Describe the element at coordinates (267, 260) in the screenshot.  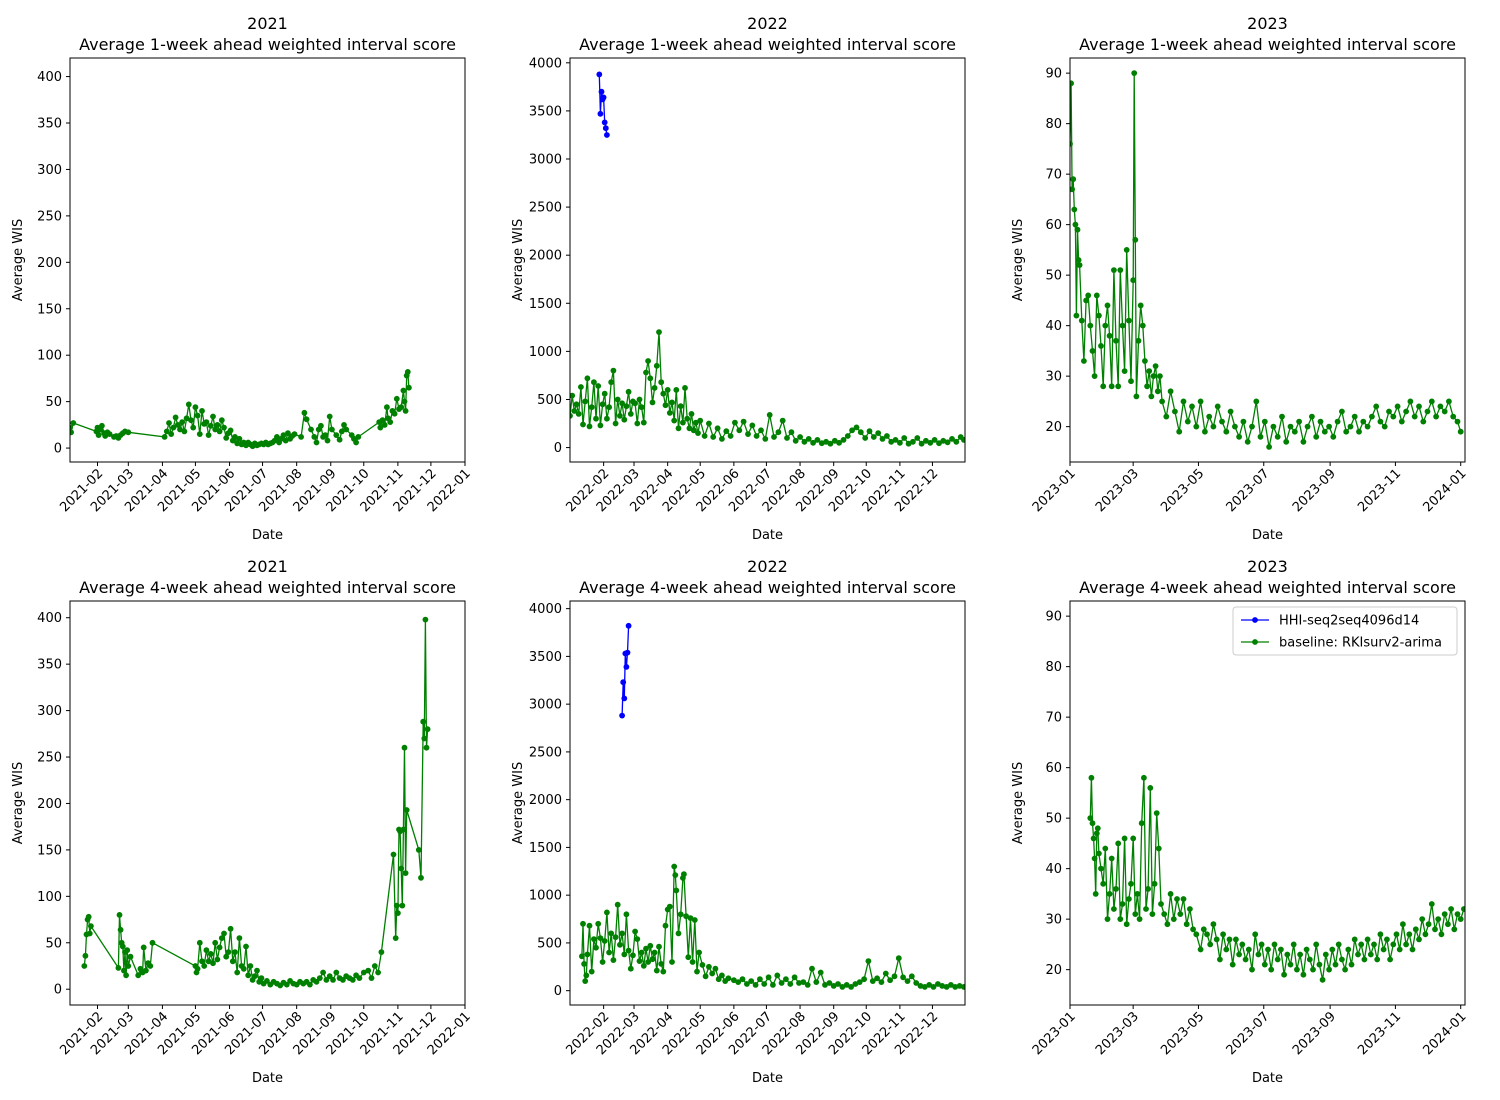
I see `axes-frame` at that location.